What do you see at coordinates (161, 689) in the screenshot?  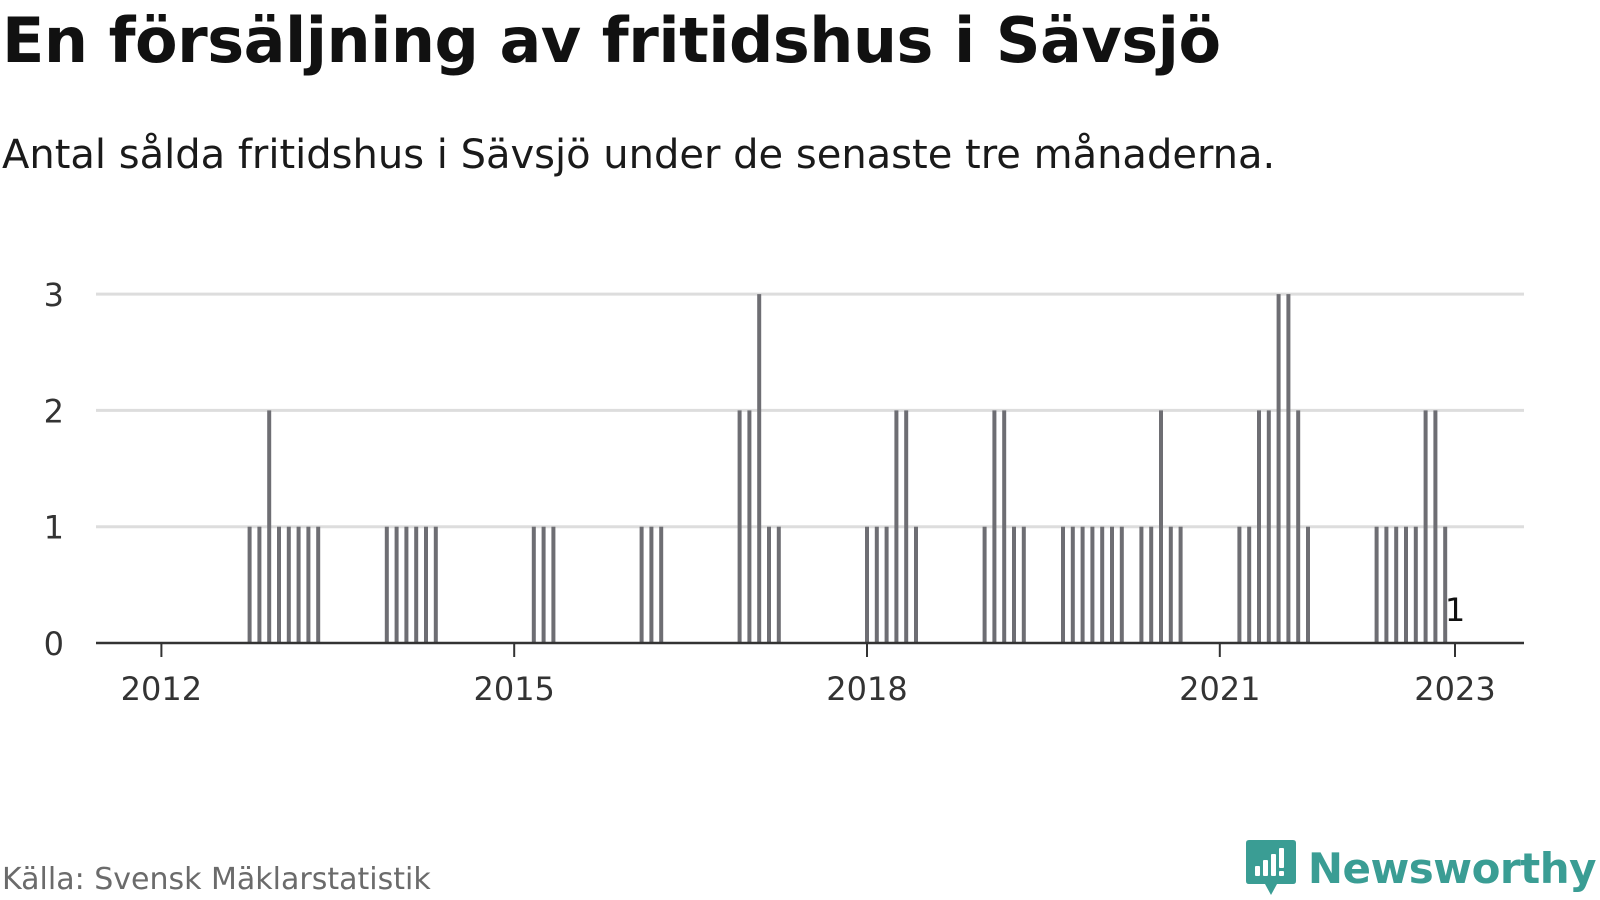 I see `x-tick-label: 2012` at bounding box center [161, 689].